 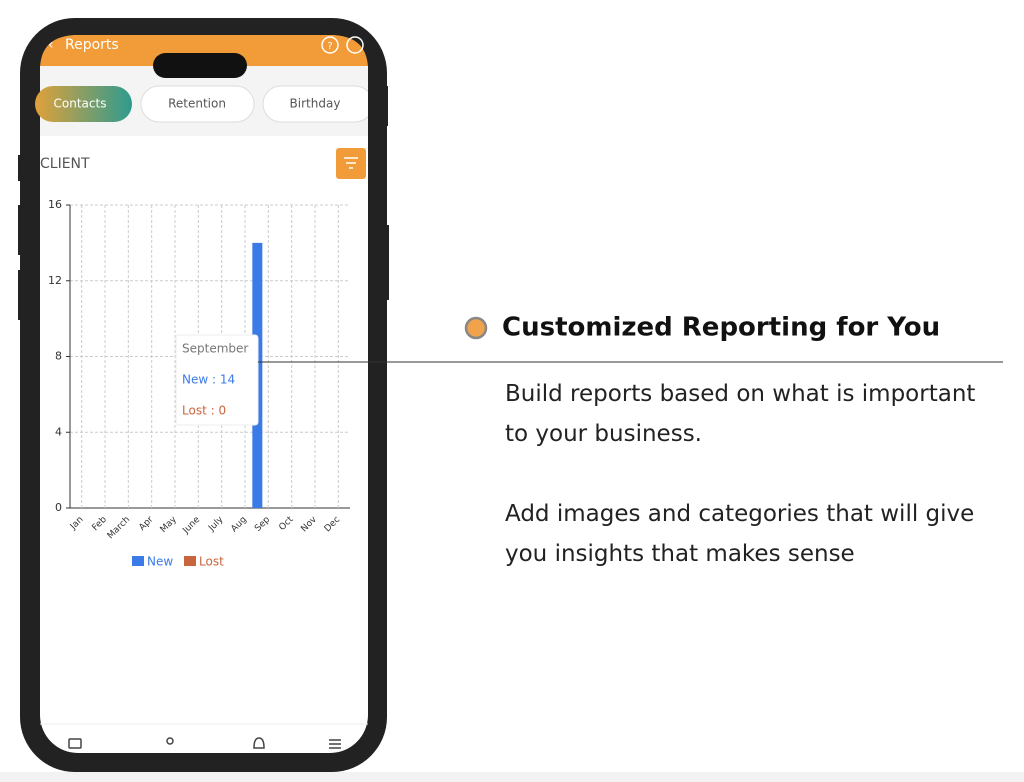 I want to click on tooltip-box, so click(x=217, y=380).